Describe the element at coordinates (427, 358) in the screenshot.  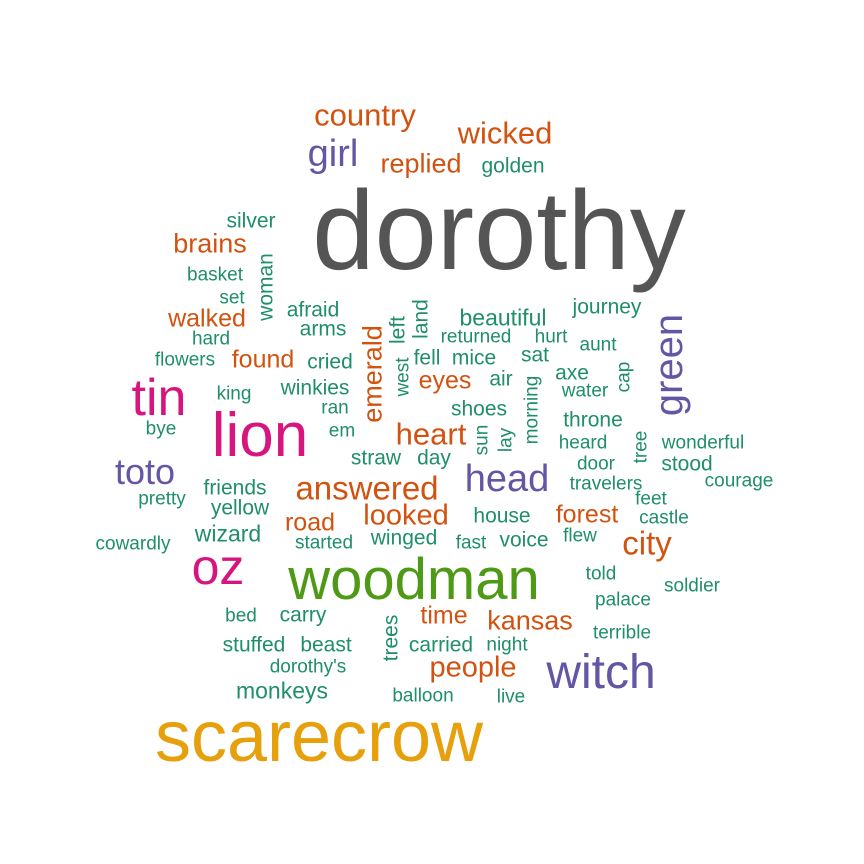
I see `word-fell: fell` at that location.